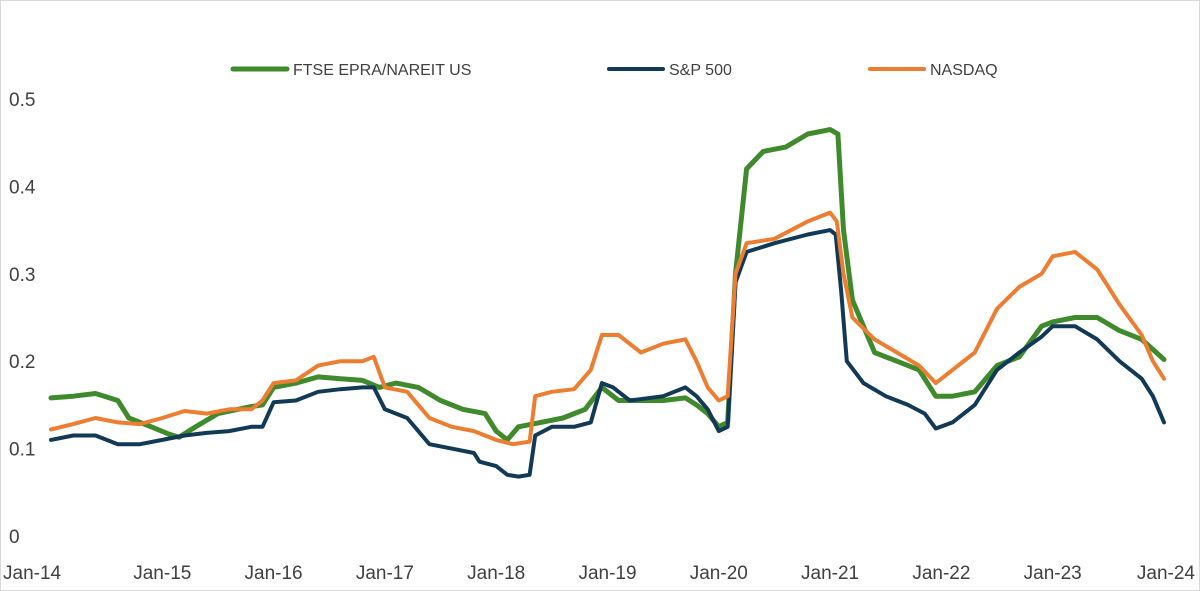 This screenshot has width=1200, height=591. I want to click on y-tick-label: 0.2, so click(22, 362).